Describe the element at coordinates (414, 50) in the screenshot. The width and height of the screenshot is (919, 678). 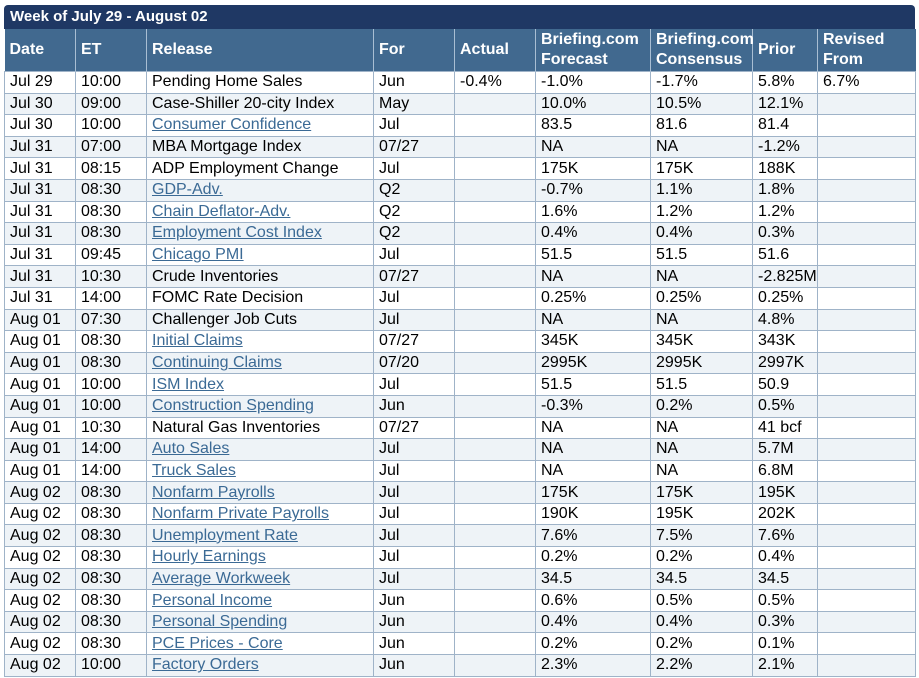
I see `col-header-for: For` at that location.